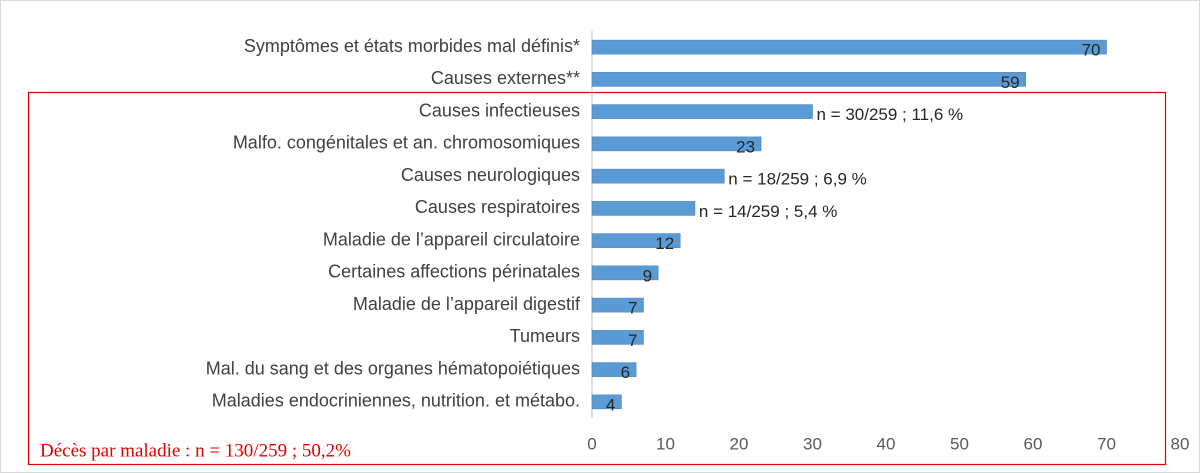  What do you see at coordinates (625, 372) in the screenshot?
I see `data-label: 6` at bounding box center [625, 372].